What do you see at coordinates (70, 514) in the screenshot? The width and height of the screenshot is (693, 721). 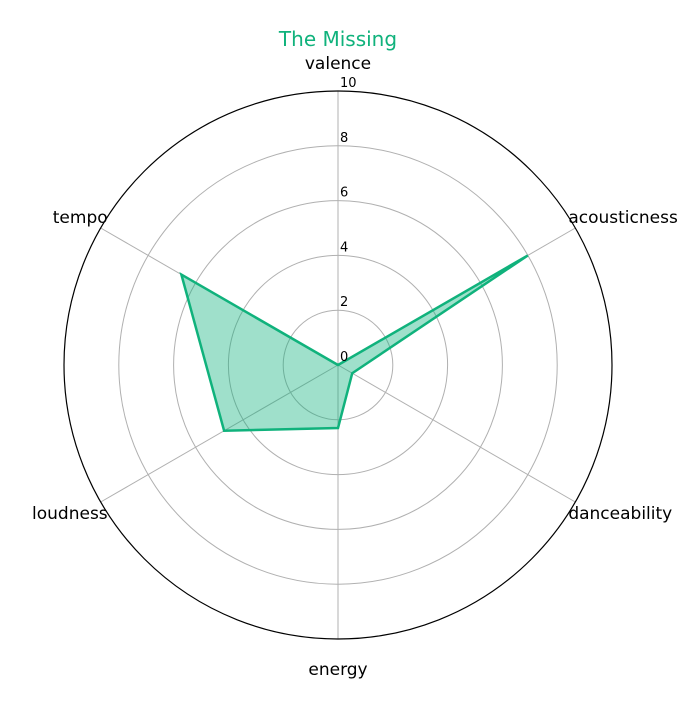 I see `axis-label-loudness: loudness` at bounding box center [70, 514].